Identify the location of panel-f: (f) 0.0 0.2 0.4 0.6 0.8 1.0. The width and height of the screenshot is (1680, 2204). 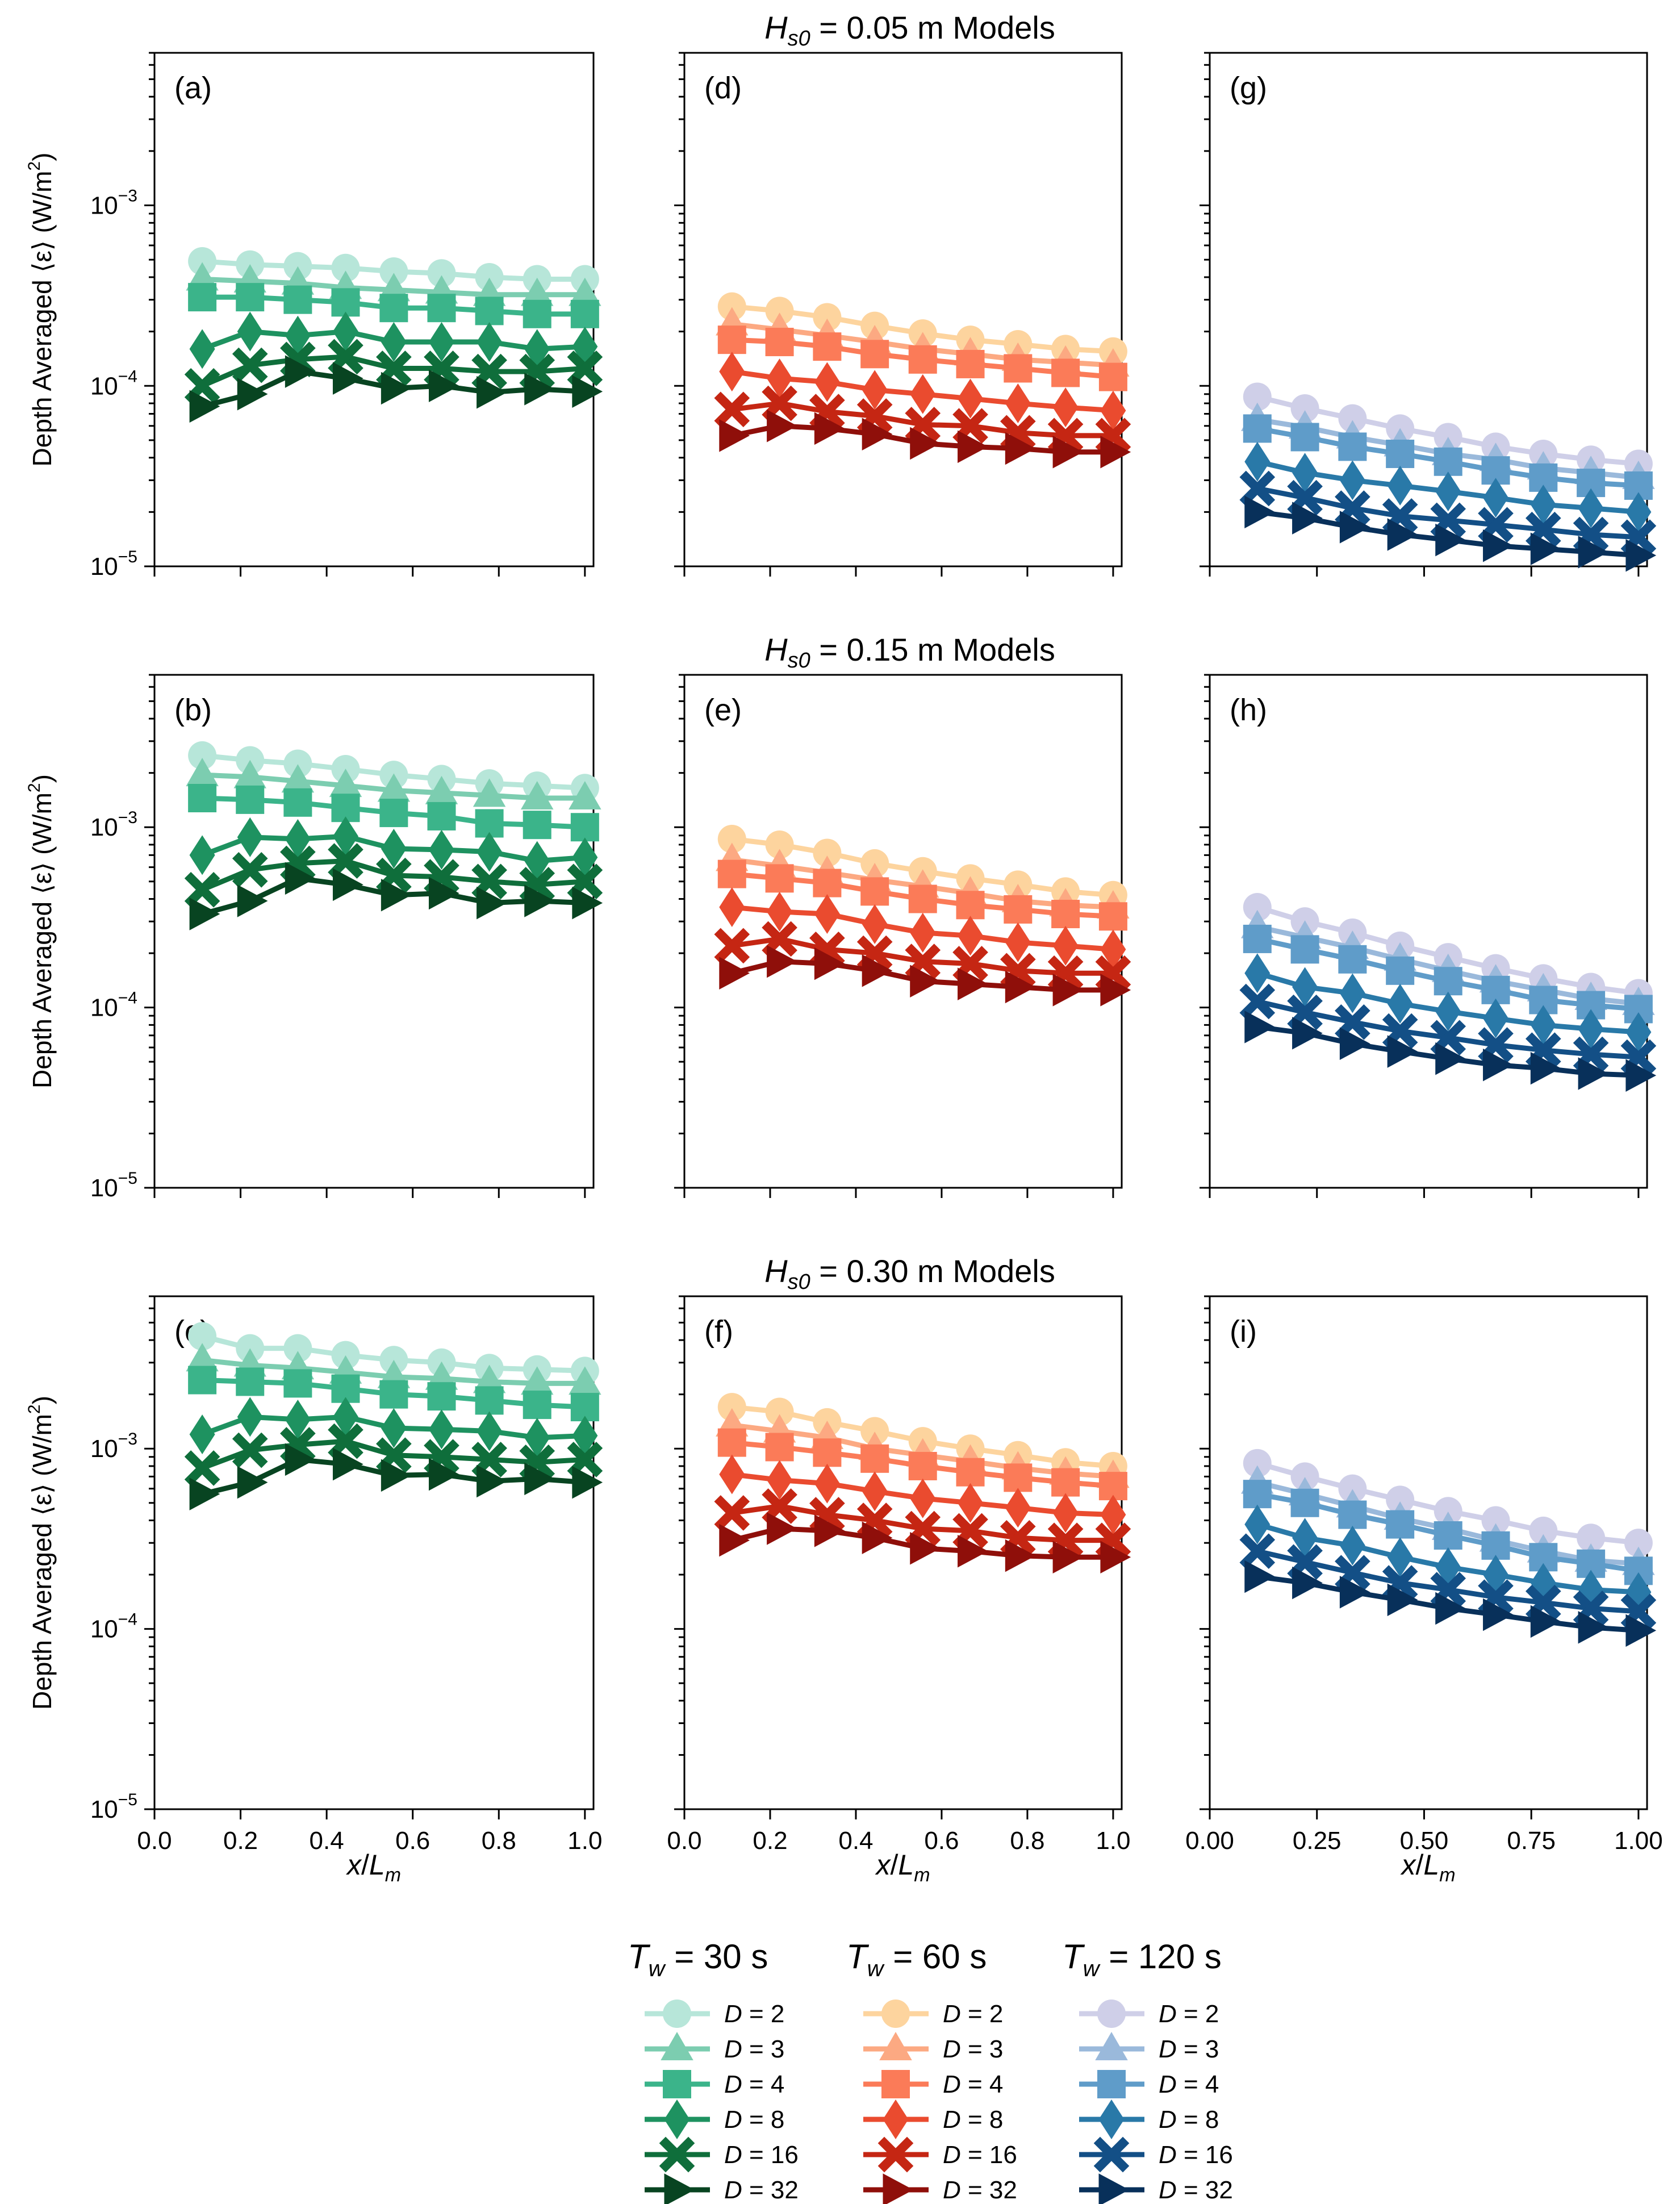
(899, 1575).